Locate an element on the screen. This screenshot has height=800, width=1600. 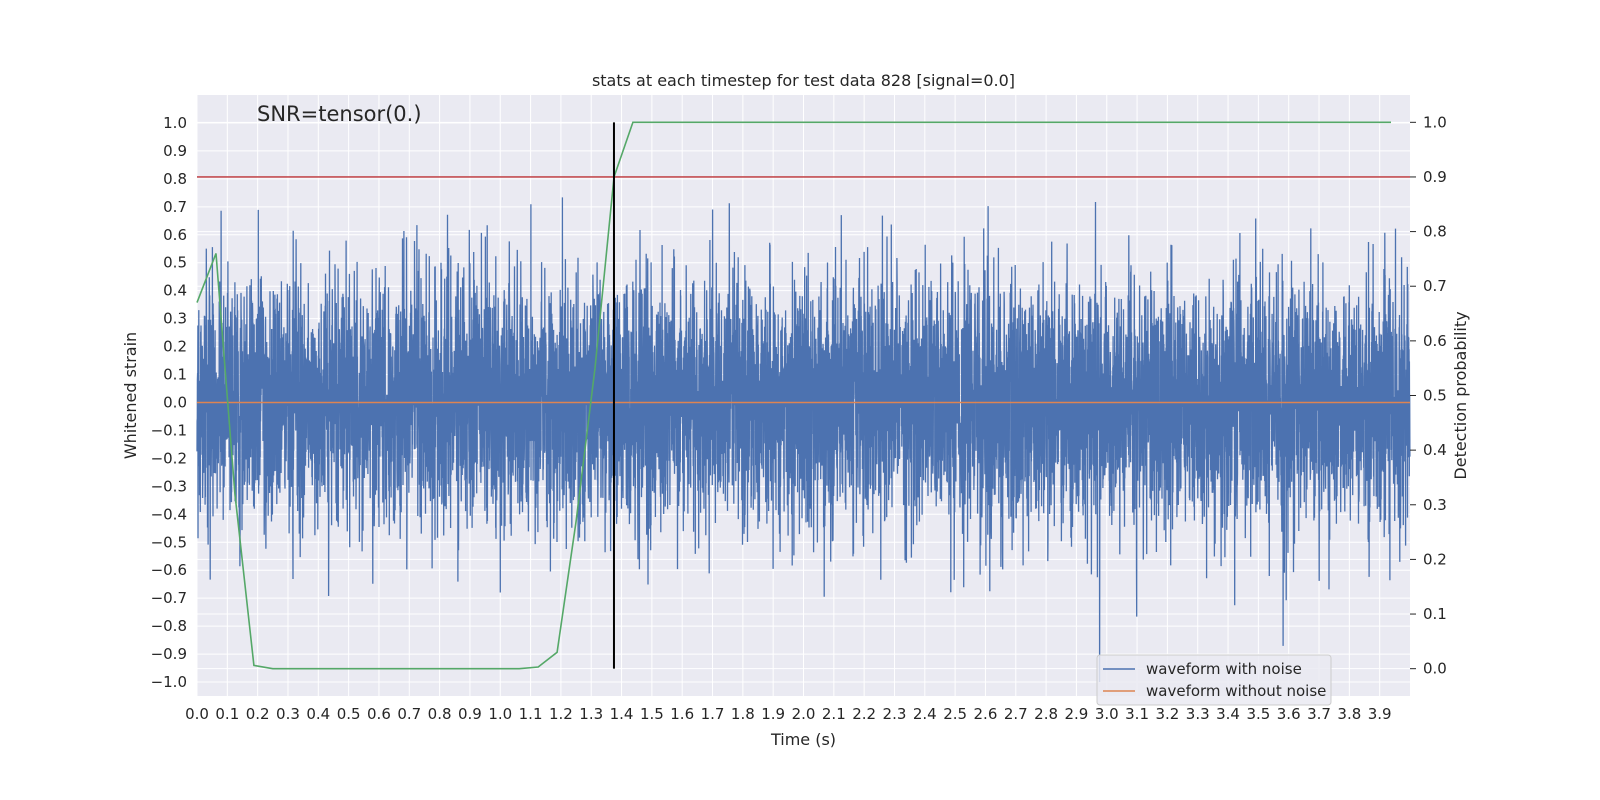
y2-tick-label: 0.9 is located at coordinates (1435, 177).